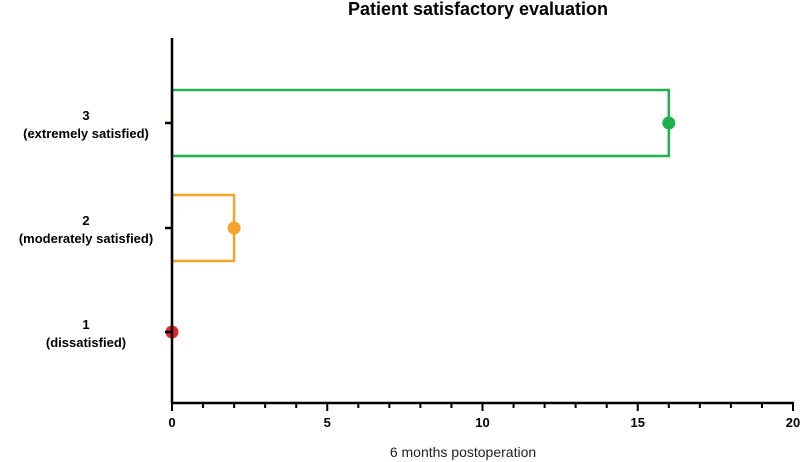 Image resolution: width=800 pixels, height=462 pixels. What do you see at coordinates (85, 220) in the screenshot?
I see `category-score: 2` at bounding box center [85, 220].